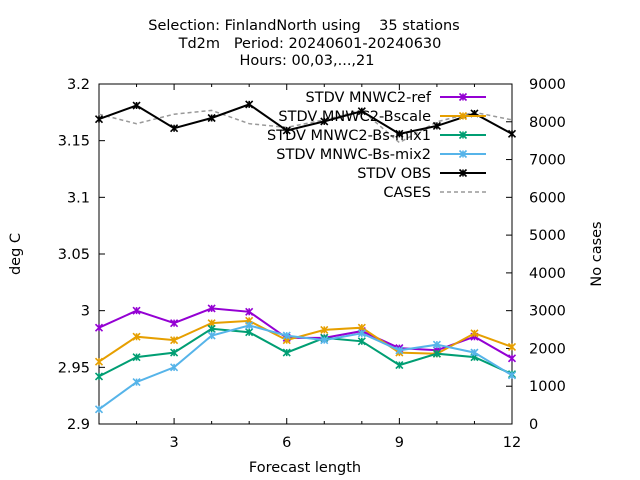  What do you see at coordinates (78, 198) in the screenshot?
I see `y-tick-label: 3.1` at bounding box center [78, 198].